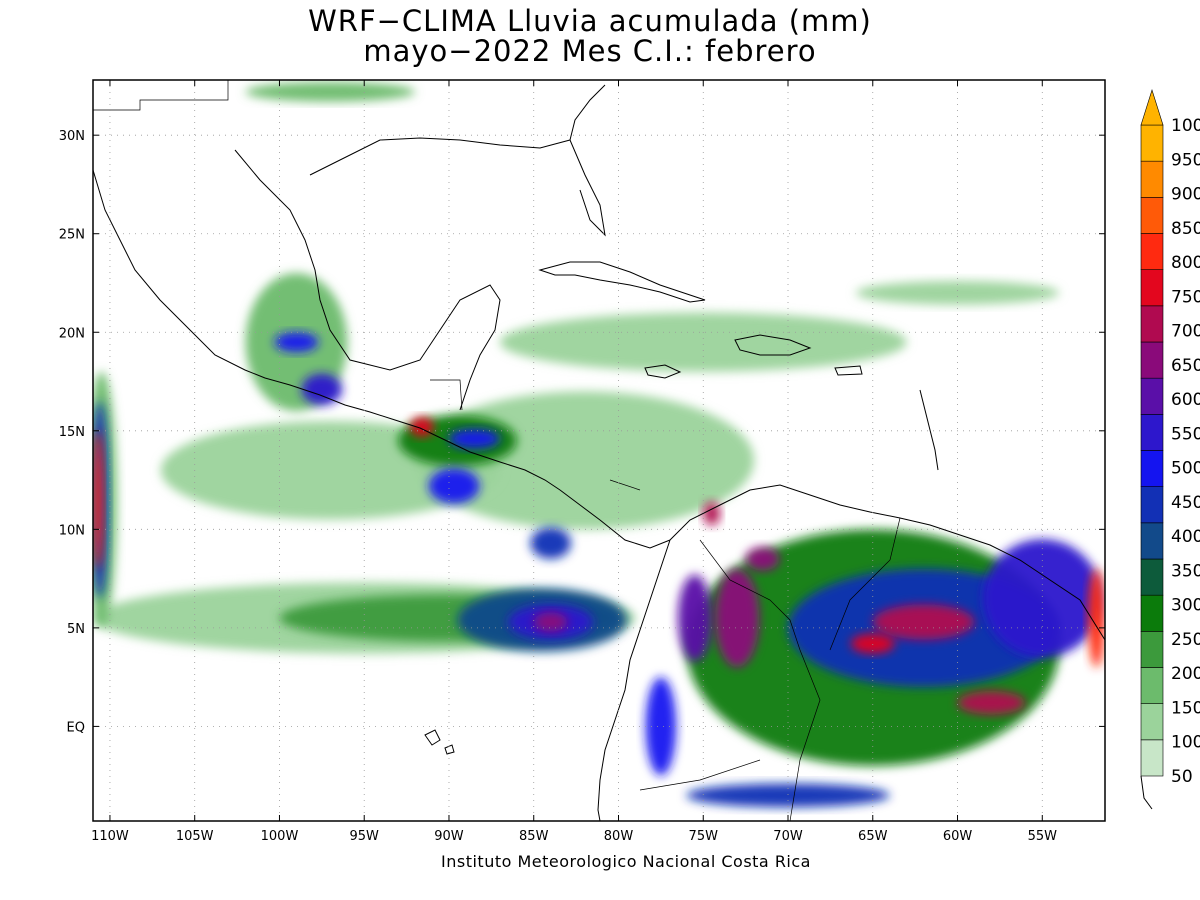 This screenshot has height=900, width=1200. What do you see at coordinates (1185, 195) in the screenshot?
I see `colorbar-label: 900` at bounding box center [1185, 195].